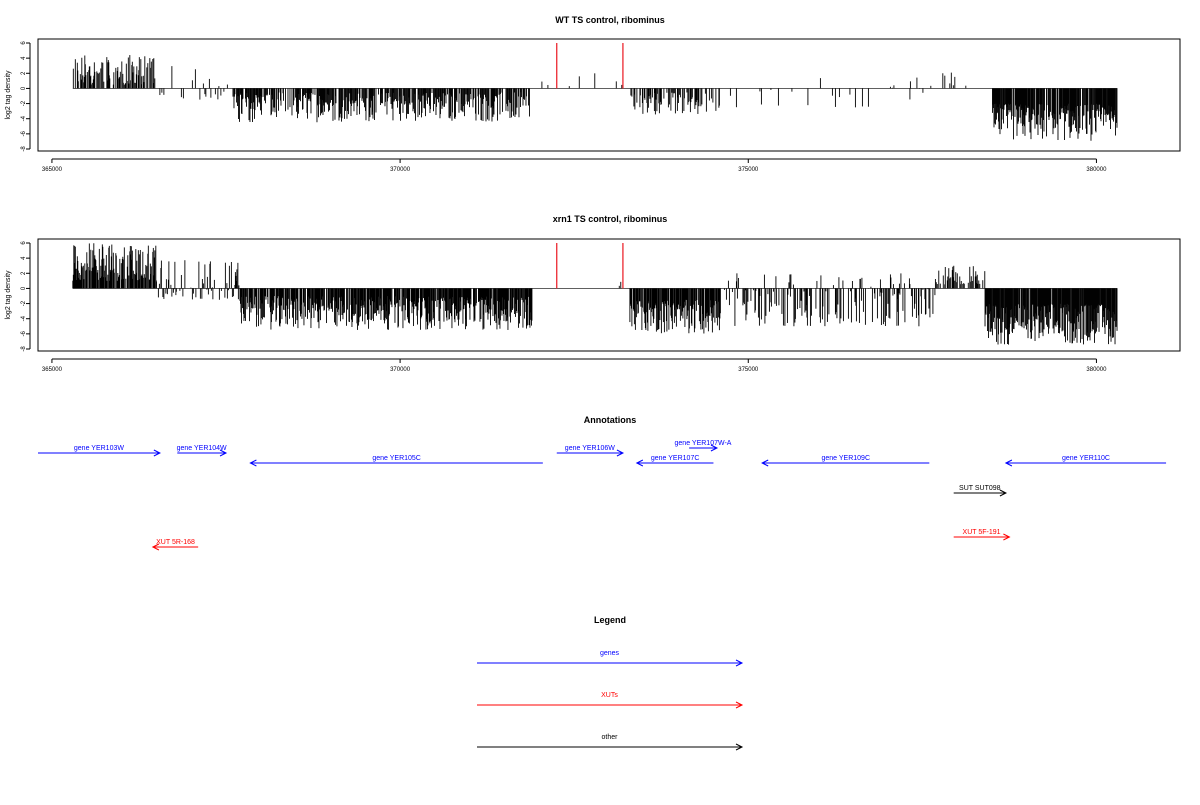 The height and width of the screenshot is (805, 1200). What do you see at coordinates (1086, 458) in the screenshot?
I see `annotation-label: gene YER110C` at bounding box center [1086, 458].